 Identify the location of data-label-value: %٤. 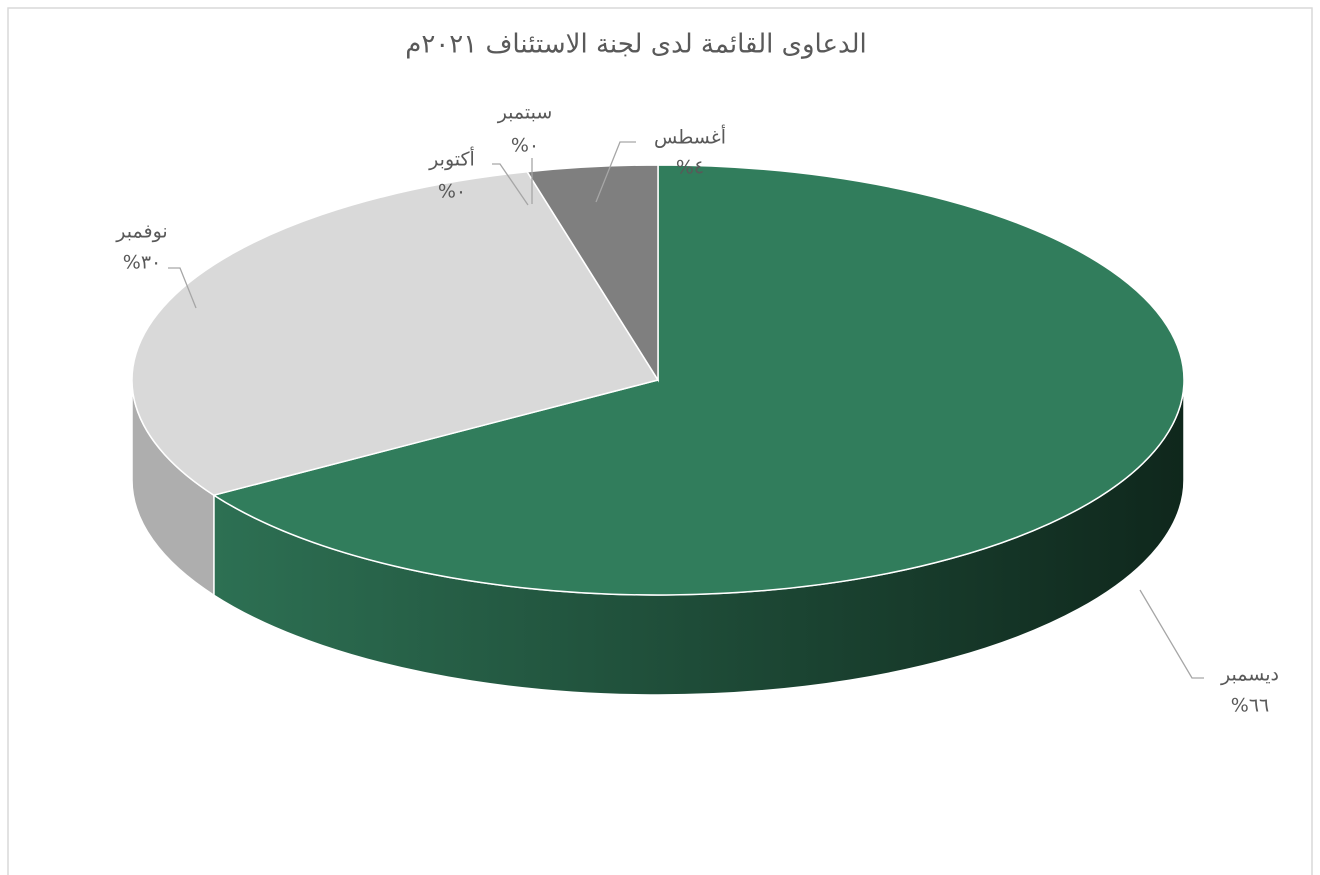
(690, 168).